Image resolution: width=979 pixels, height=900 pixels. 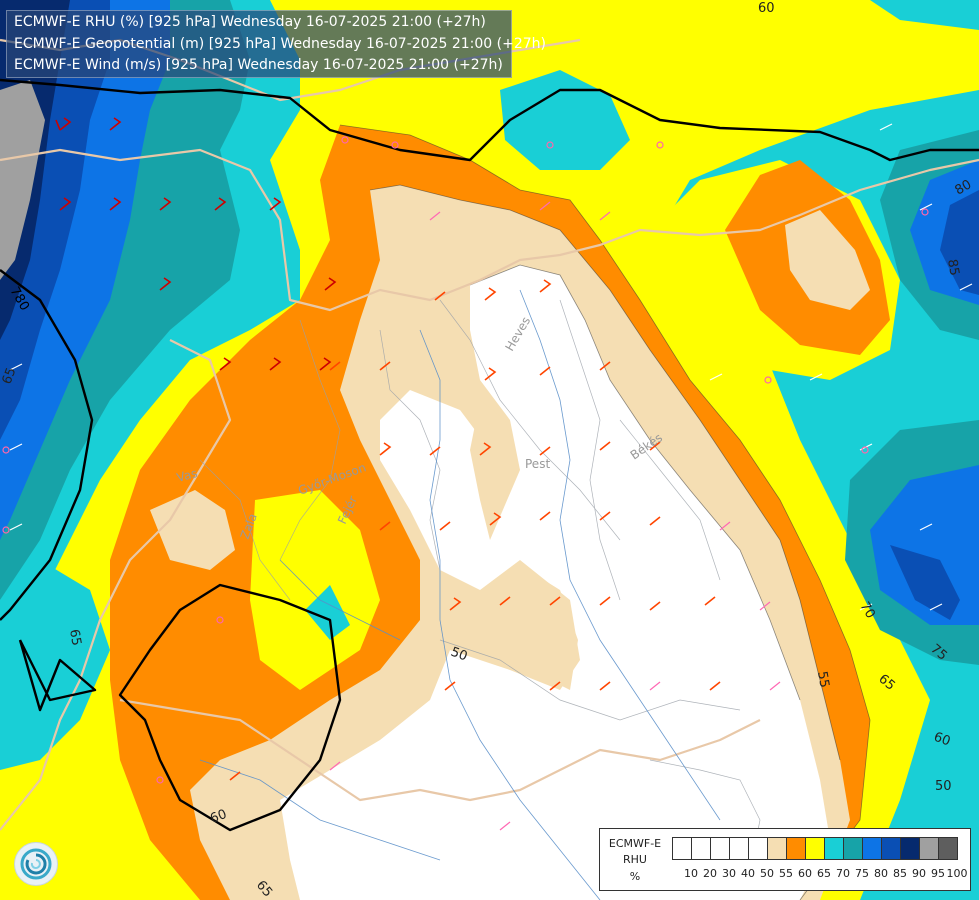 I want to click on geopotential-780-line-west, so click(x=47, y=445).